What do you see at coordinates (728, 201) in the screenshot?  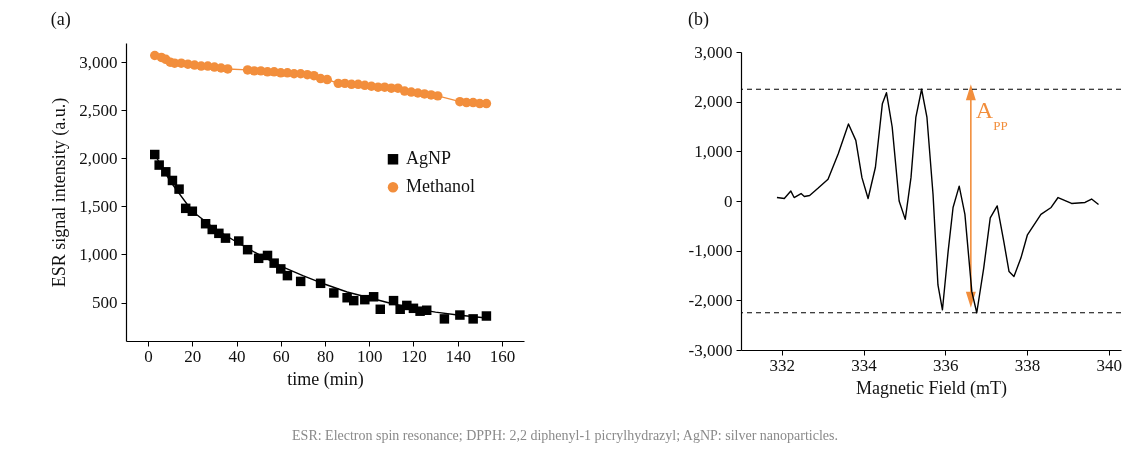 I see `y-tick-label: 0` at bounding box center [728, 201].